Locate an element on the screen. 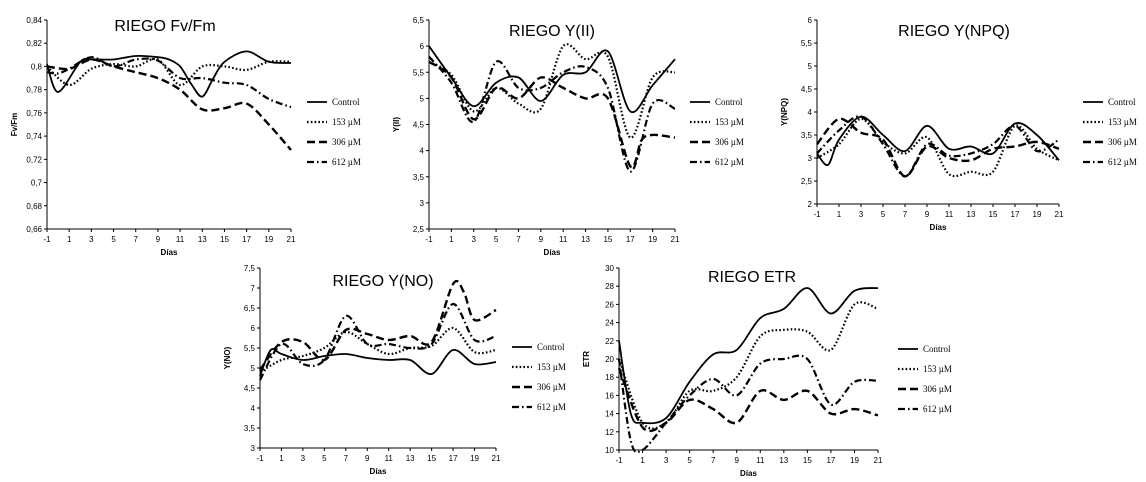  x-tick-label: 1 is located at coordinates (281, 458).